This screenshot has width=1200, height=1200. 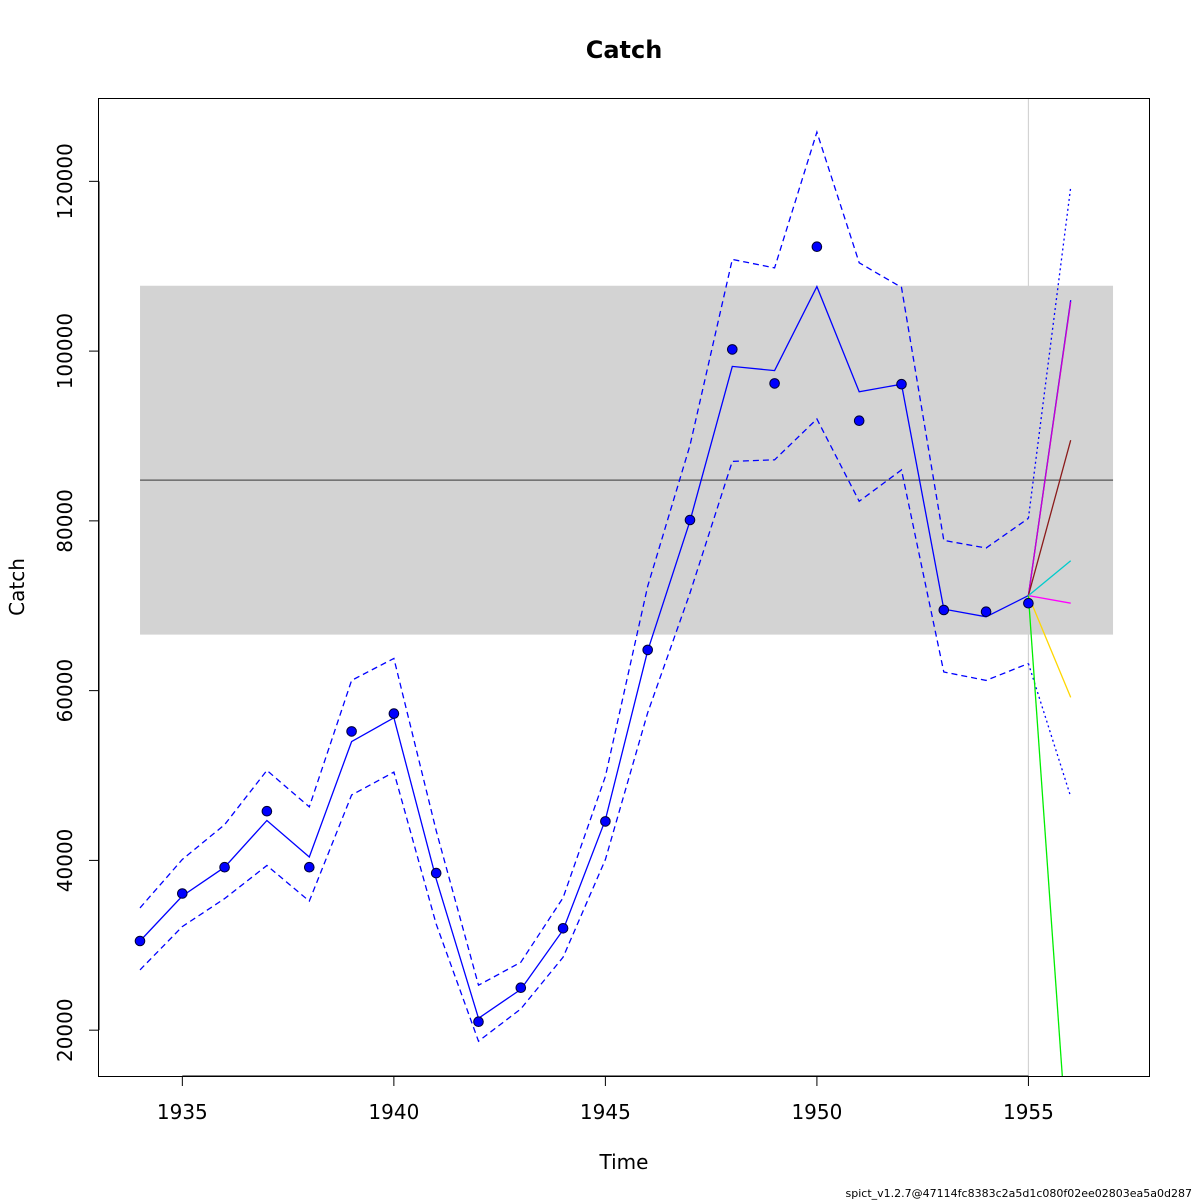 I want to click on chart-title: Catch, so click(x=624, y=50).